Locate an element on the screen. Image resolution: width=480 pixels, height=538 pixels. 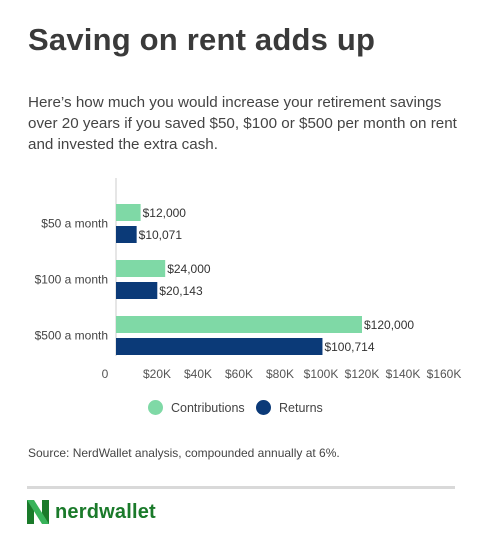
x-tick-label: $60K is located at coordinates (239, 374).